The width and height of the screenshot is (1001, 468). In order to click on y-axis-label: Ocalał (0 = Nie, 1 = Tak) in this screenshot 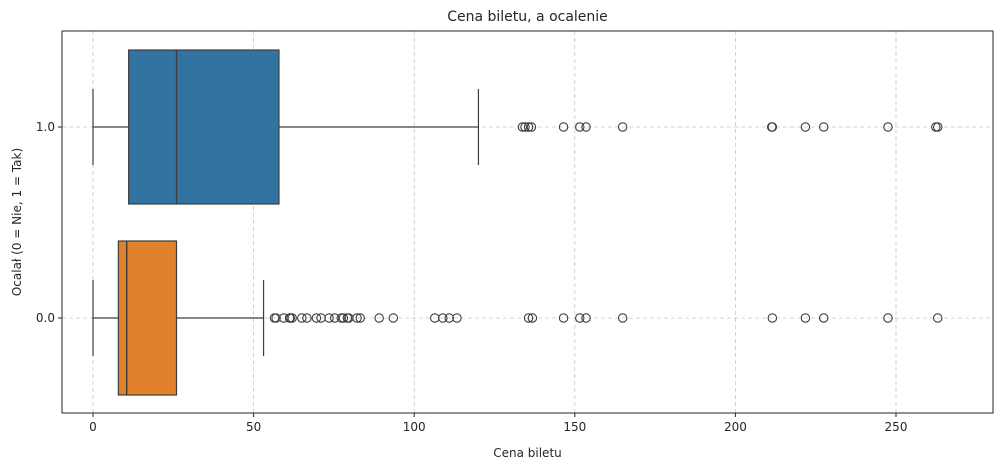, I will do `click(17, 222)`.